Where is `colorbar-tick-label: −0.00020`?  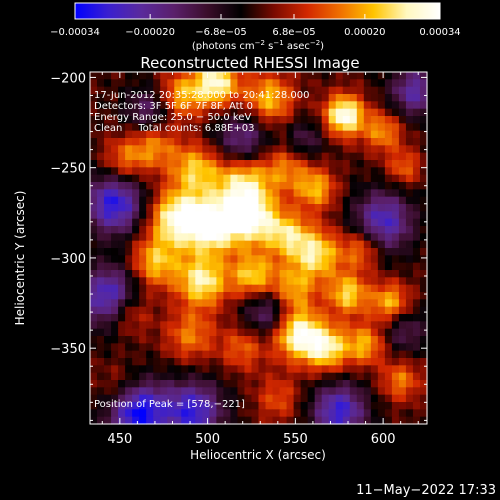 colorbar-tick-label: −0.00020 is located at coordinates (150, 32).